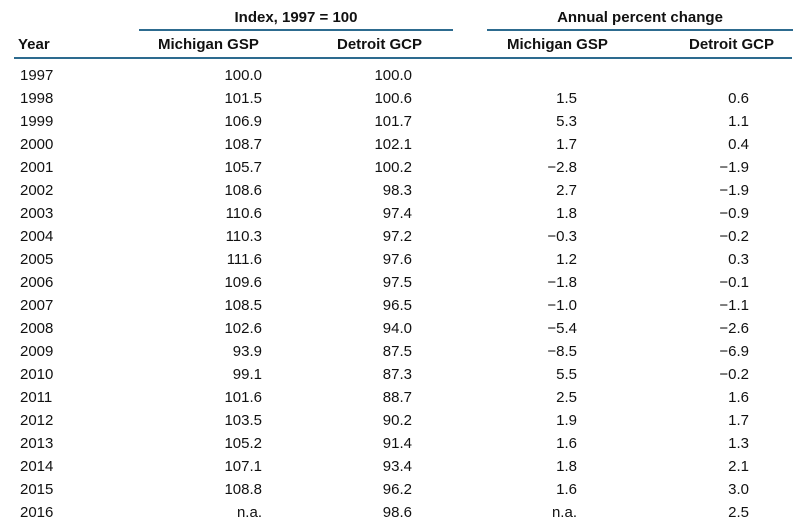  What do you see at coordinates (243, 443) in the screenshot?
I see `cell-michigan-index: 105.2` at bounding box center [243, 443].